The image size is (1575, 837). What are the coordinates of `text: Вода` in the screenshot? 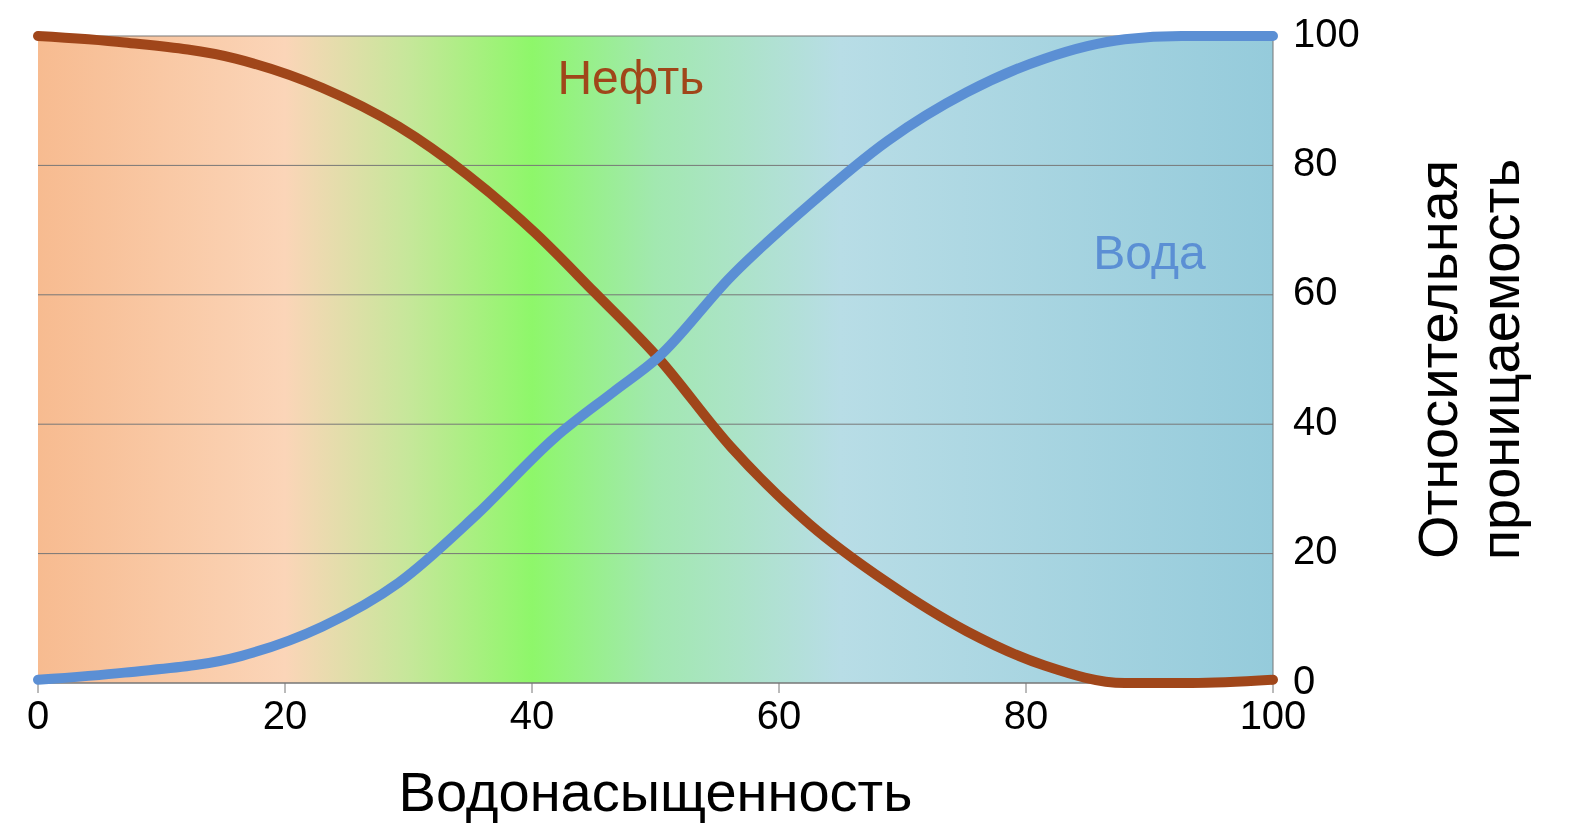 It's located at (1149, 252).